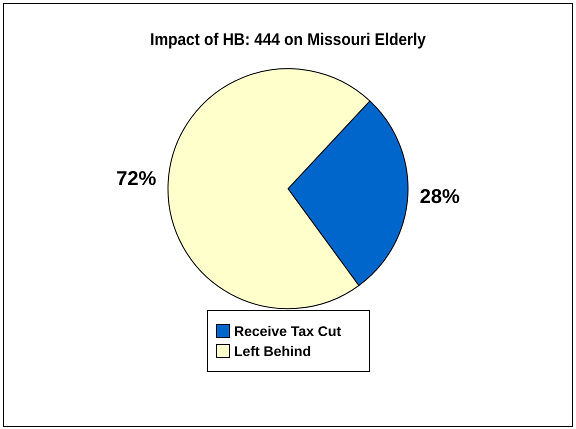 This screenshot has width=576, height=429. What do you see at coordinates (288, 40) in the screenshot?
I see `chart-title: Impact of HB: 444 on Missouri Elderly` at bounding box center [288, 40].